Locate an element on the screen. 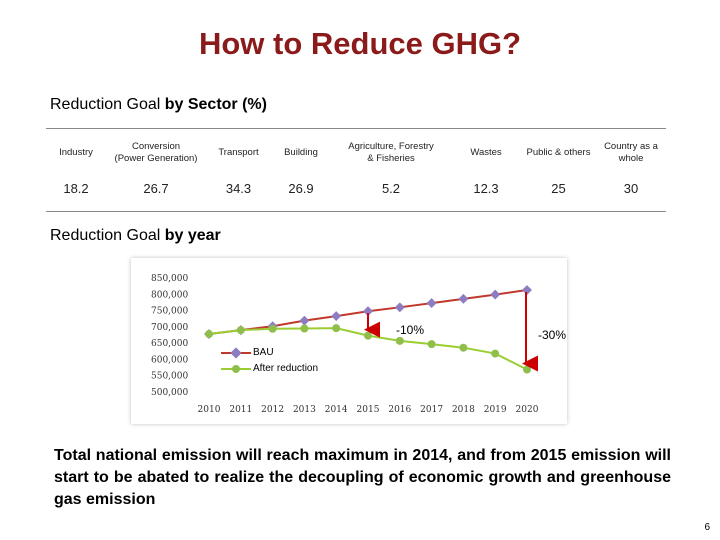 The width and height of the screenshot is (720, 540). page-number: 6 is located at coordinates (707, 527).